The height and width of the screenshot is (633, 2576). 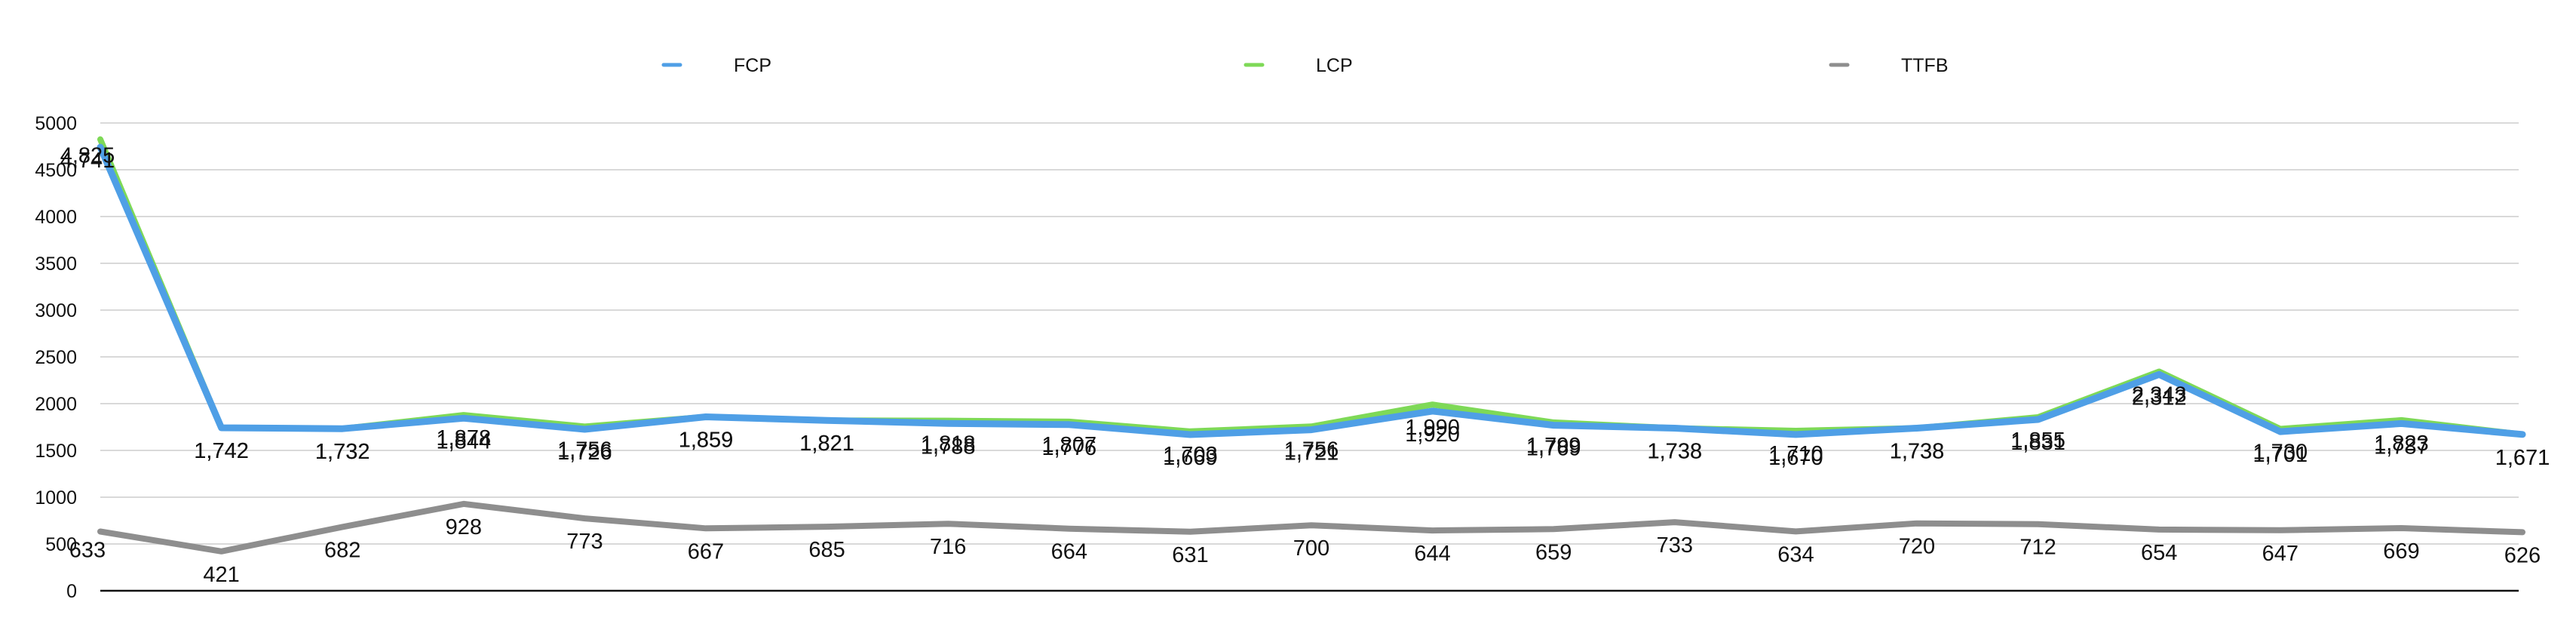 I want to click on data-label-fcp: 1,726, so click(x=584, y=453).